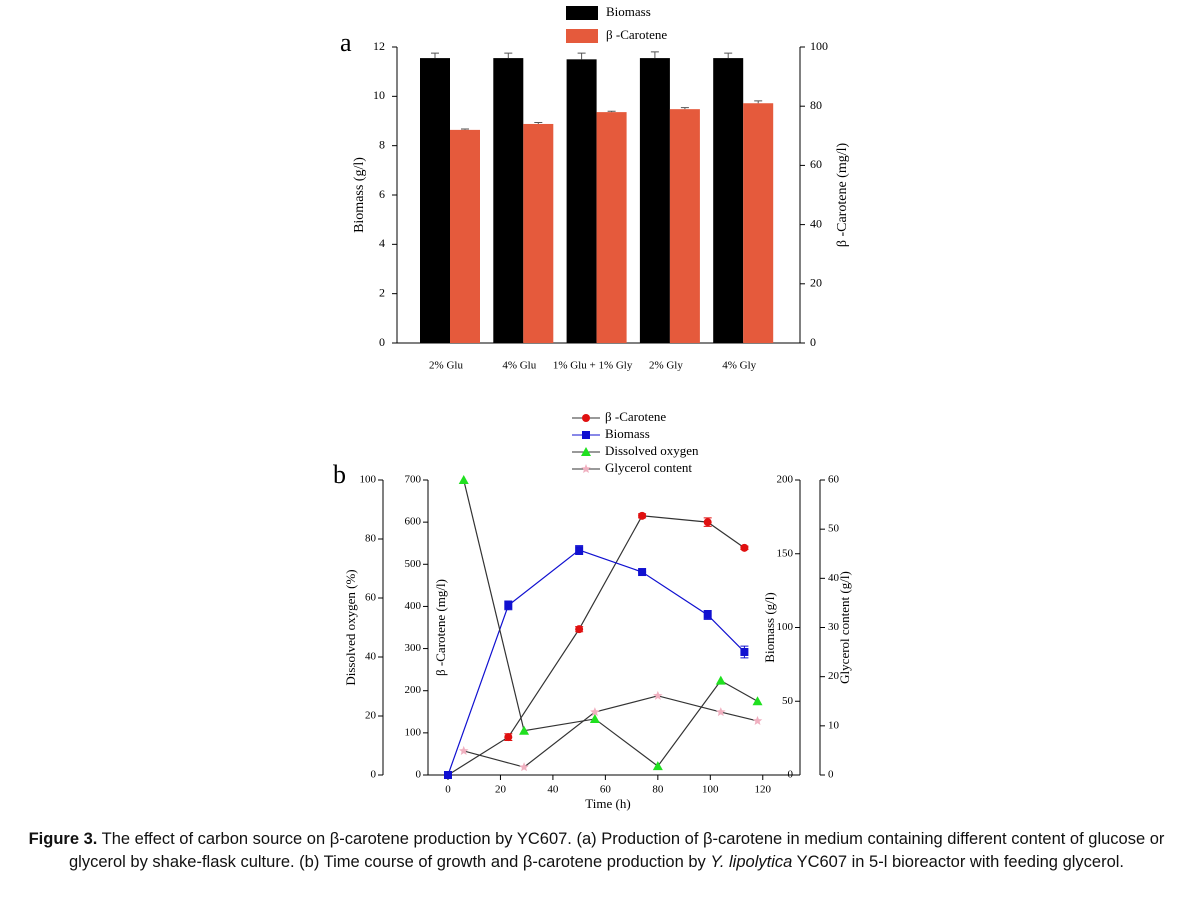  I want to click on y-tick-label: 12, so click(379, 46).